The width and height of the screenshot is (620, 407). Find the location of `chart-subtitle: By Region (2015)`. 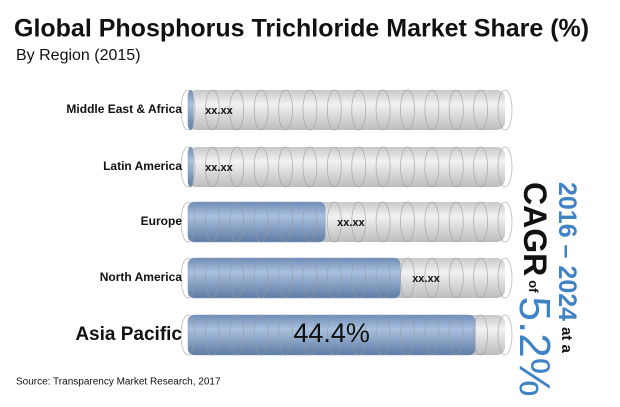

chart-subtitle: By Region (2015) is located at coordinates (78, 55).